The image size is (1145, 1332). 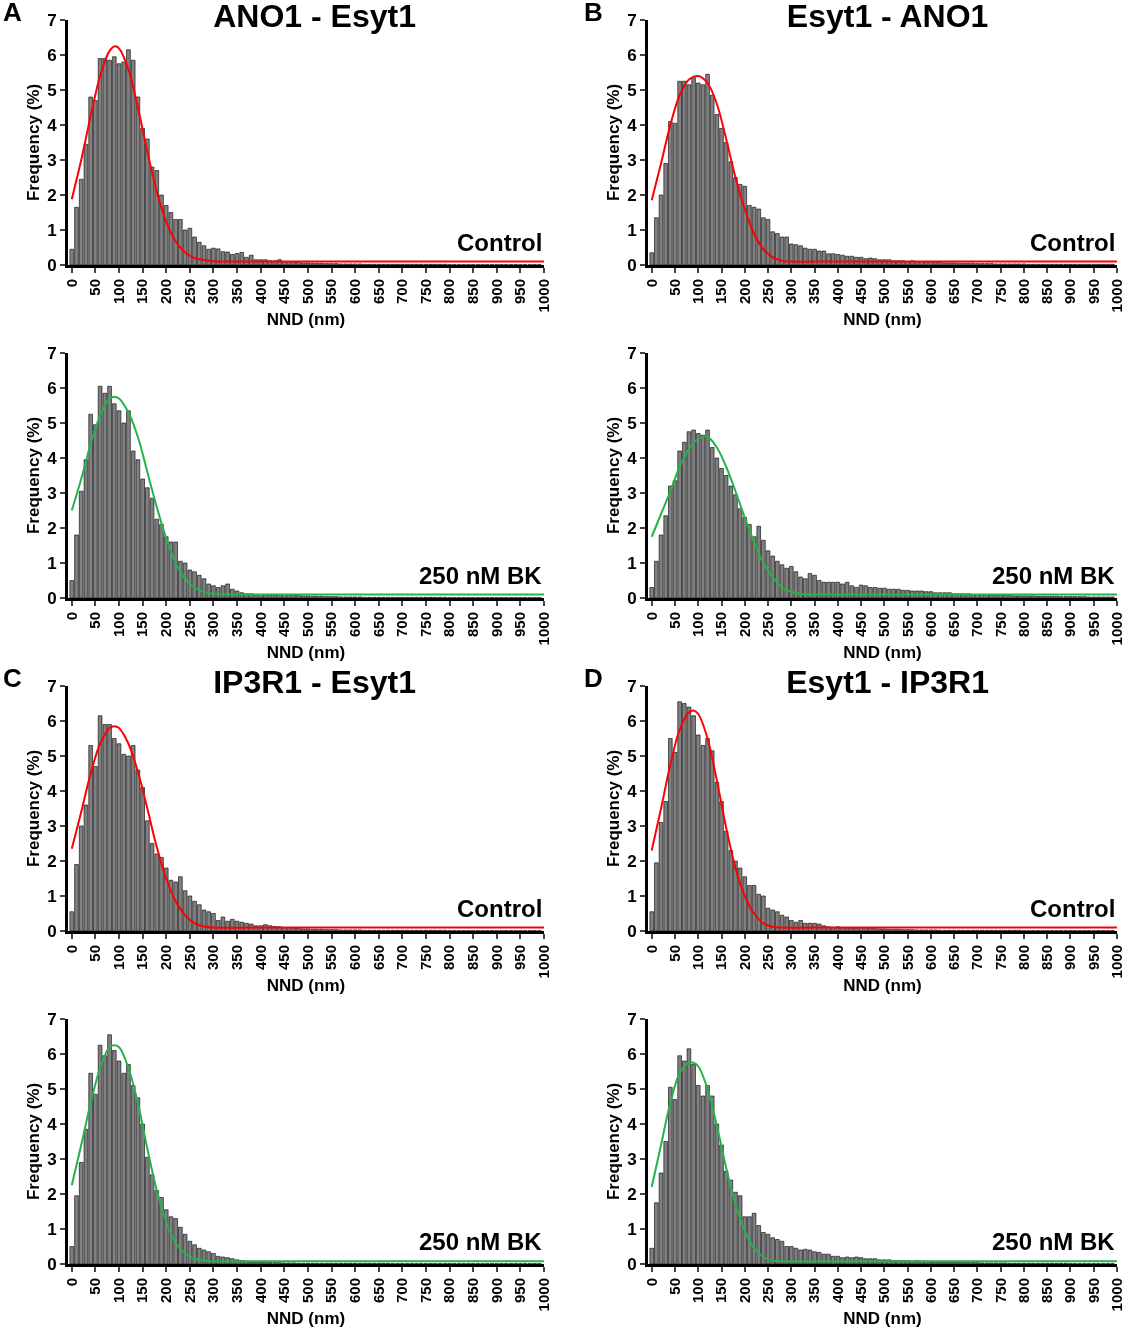 What do you see at coordinates (632, 686) in the screenshot?
I see `y-tick-label: 7` at bounding box center [632, 686].